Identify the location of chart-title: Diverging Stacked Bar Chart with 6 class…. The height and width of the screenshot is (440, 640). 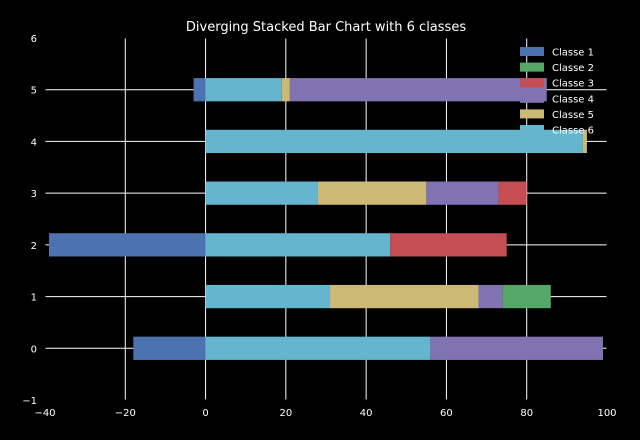
(326, 27).